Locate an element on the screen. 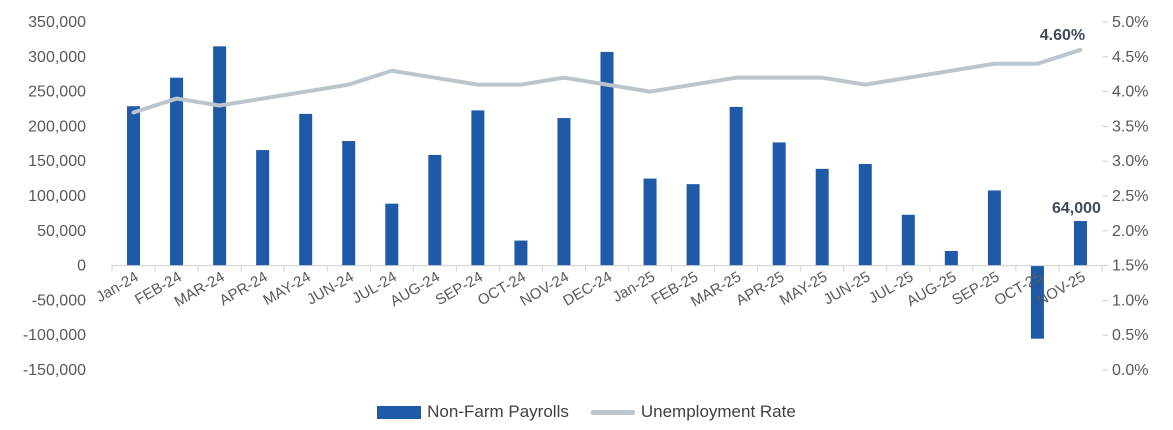  right-tick-label: 4.5% is located at coordinates (1130, 57).